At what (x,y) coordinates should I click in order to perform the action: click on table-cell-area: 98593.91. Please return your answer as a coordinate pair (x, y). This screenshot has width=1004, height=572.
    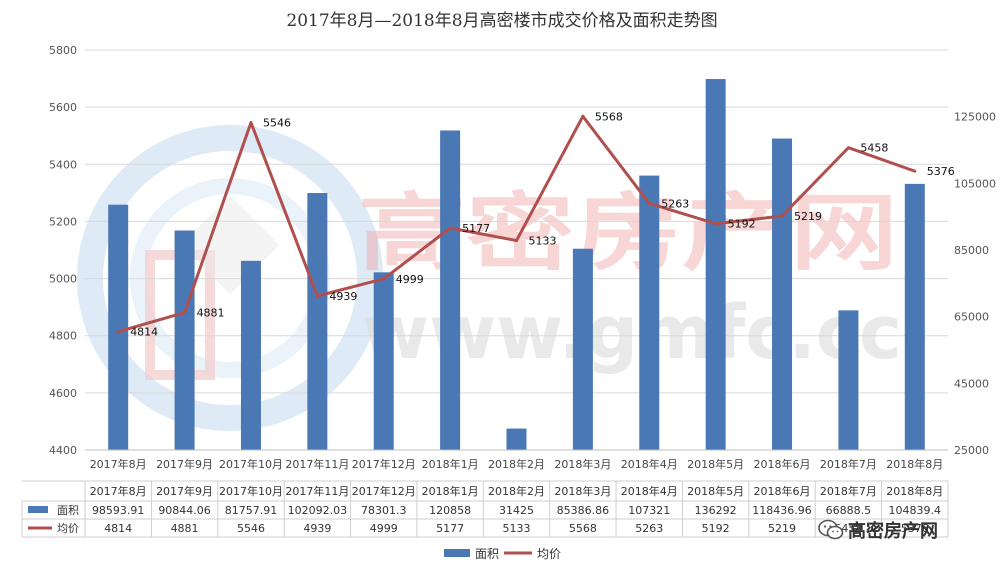
    Looking at the image, I should click on (118, 510).